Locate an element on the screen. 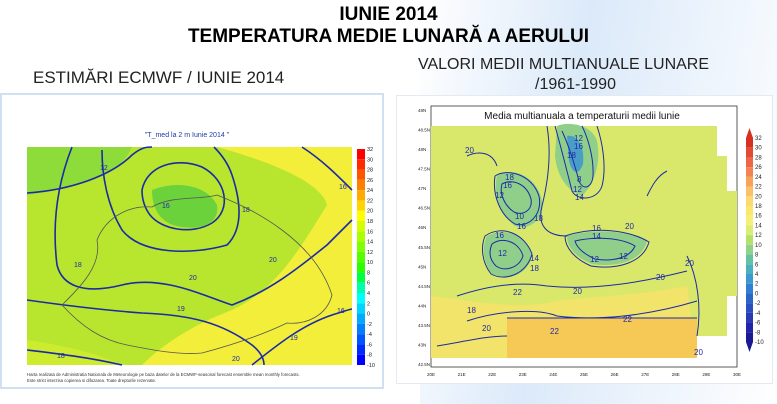 Image resolution: width=777 pixels, height=404 pixels. left-colorbar-label: -6 is located at coordinates (369, 345).